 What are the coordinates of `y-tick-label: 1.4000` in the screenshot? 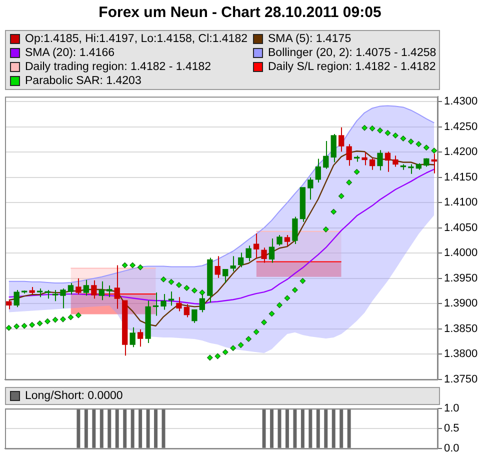 It's located at (461, 253).